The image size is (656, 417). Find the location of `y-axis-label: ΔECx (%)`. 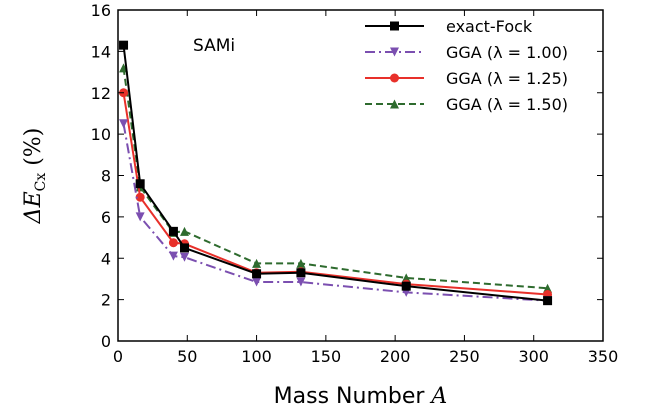

y-axis-label: ΔECx (%) is located at coordinates (35, 176).